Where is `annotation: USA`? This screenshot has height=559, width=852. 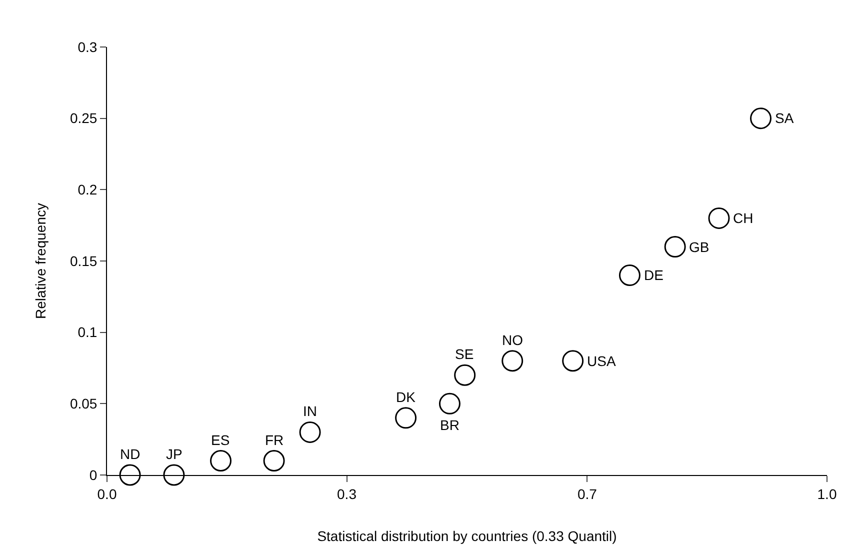
annotation: USA is located at coordinates (601, 361).